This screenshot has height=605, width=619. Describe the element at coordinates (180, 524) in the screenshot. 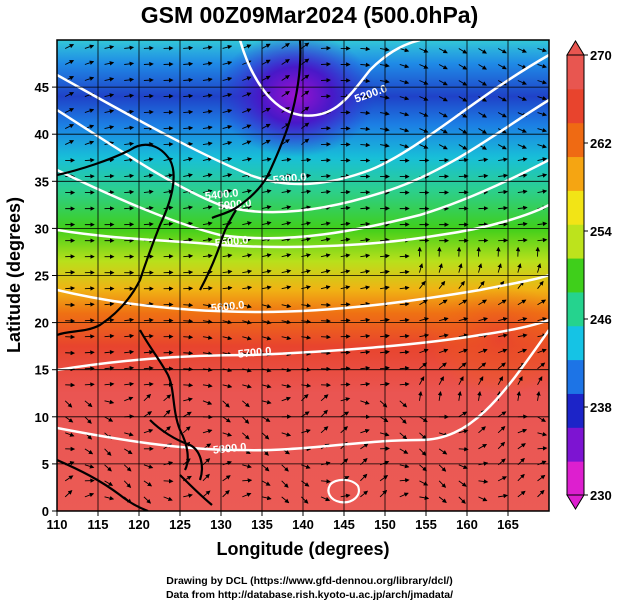

I see `x-tick-label: 125` at that location.